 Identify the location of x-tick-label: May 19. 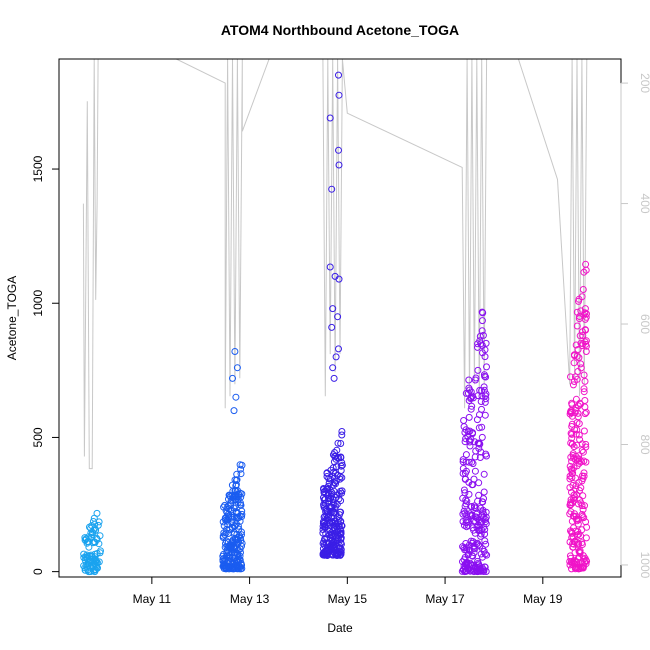
(543, 599).